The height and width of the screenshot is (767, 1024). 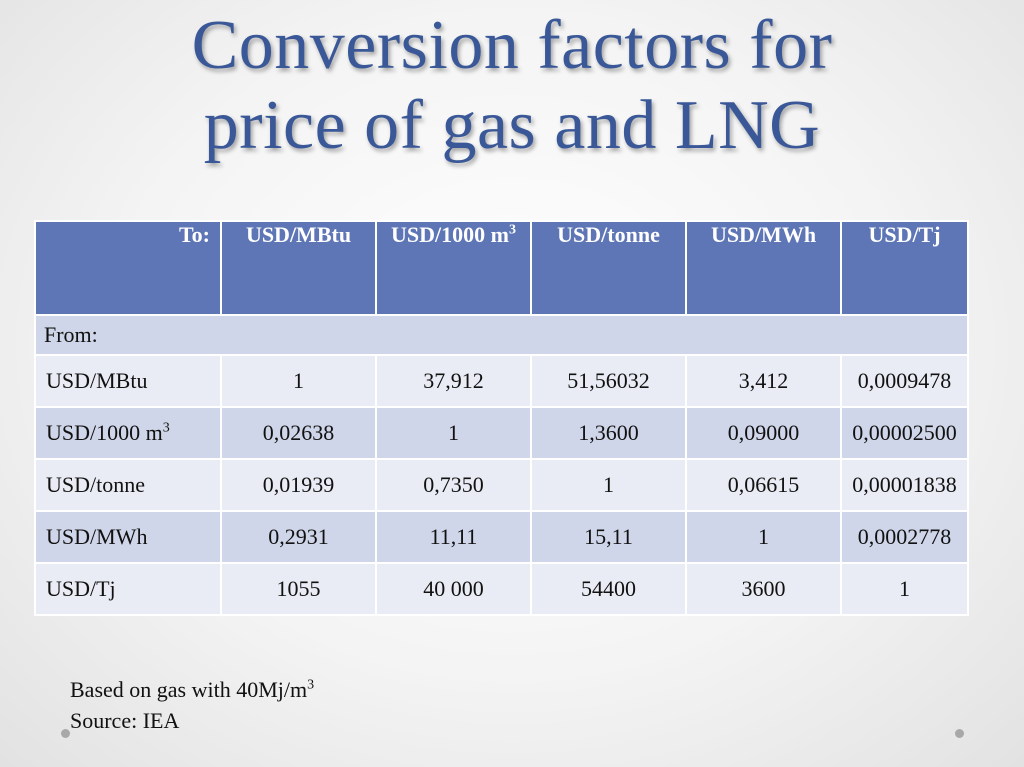 I want to click on table-row: USD/MWh 0,2931 11,11 15,11 1 0,0002778, so click(x=501, y=537).